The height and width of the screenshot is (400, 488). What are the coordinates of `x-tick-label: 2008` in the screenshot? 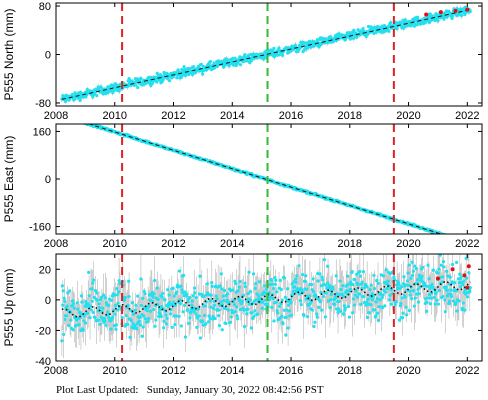 It's located at (56, 116).